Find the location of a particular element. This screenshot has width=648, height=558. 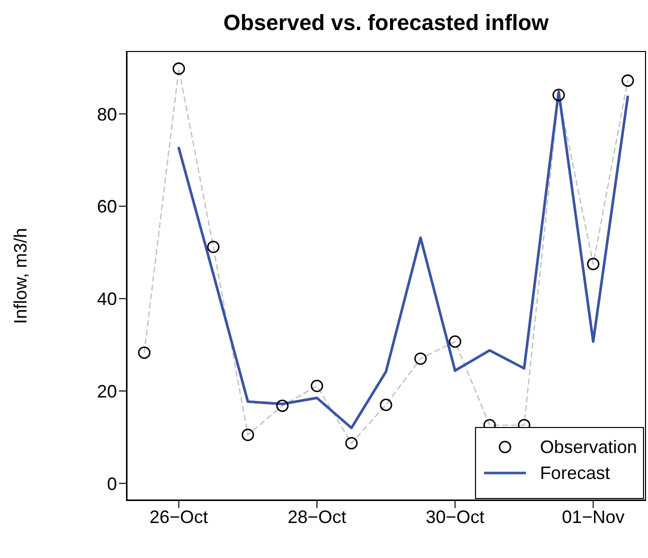

x-tick-label: 28−Oct is located at coordinates (317, 516).